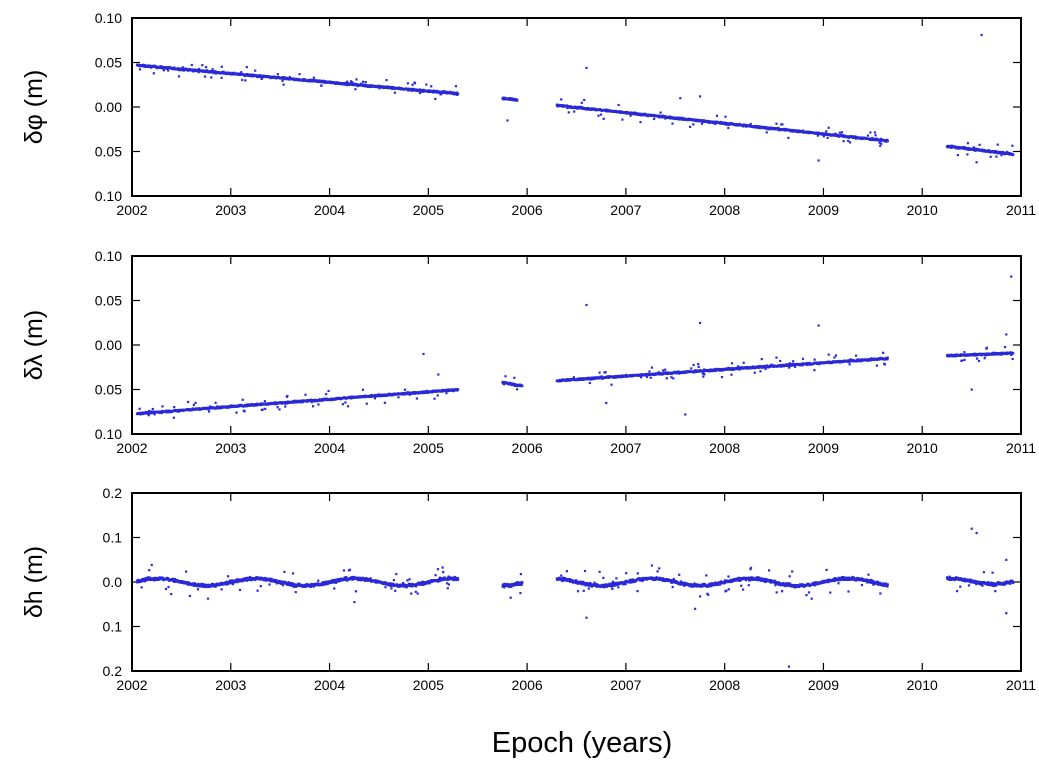 The width and height of the screenshot is (1039, 765). What do you see at coordinates (922, 448) in the screenshot?
I see `x-tick-label: 2010` at bounding box center [922, 448].